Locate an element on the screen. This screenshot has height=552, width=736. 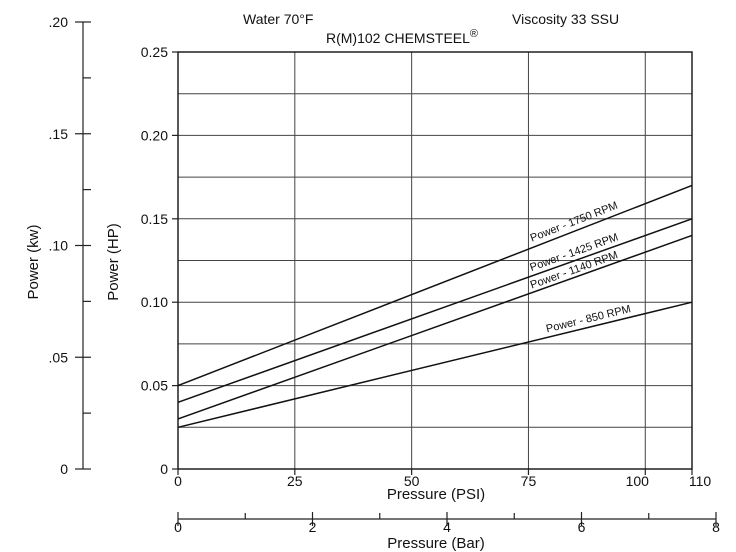
secondary-x-axis-label: Pressure (Bar) is located at coordinates (436, 543).